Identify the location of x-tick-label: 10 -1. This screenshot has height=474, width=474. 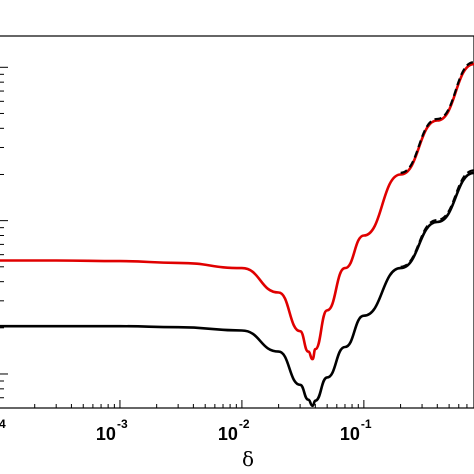
(356, 430).